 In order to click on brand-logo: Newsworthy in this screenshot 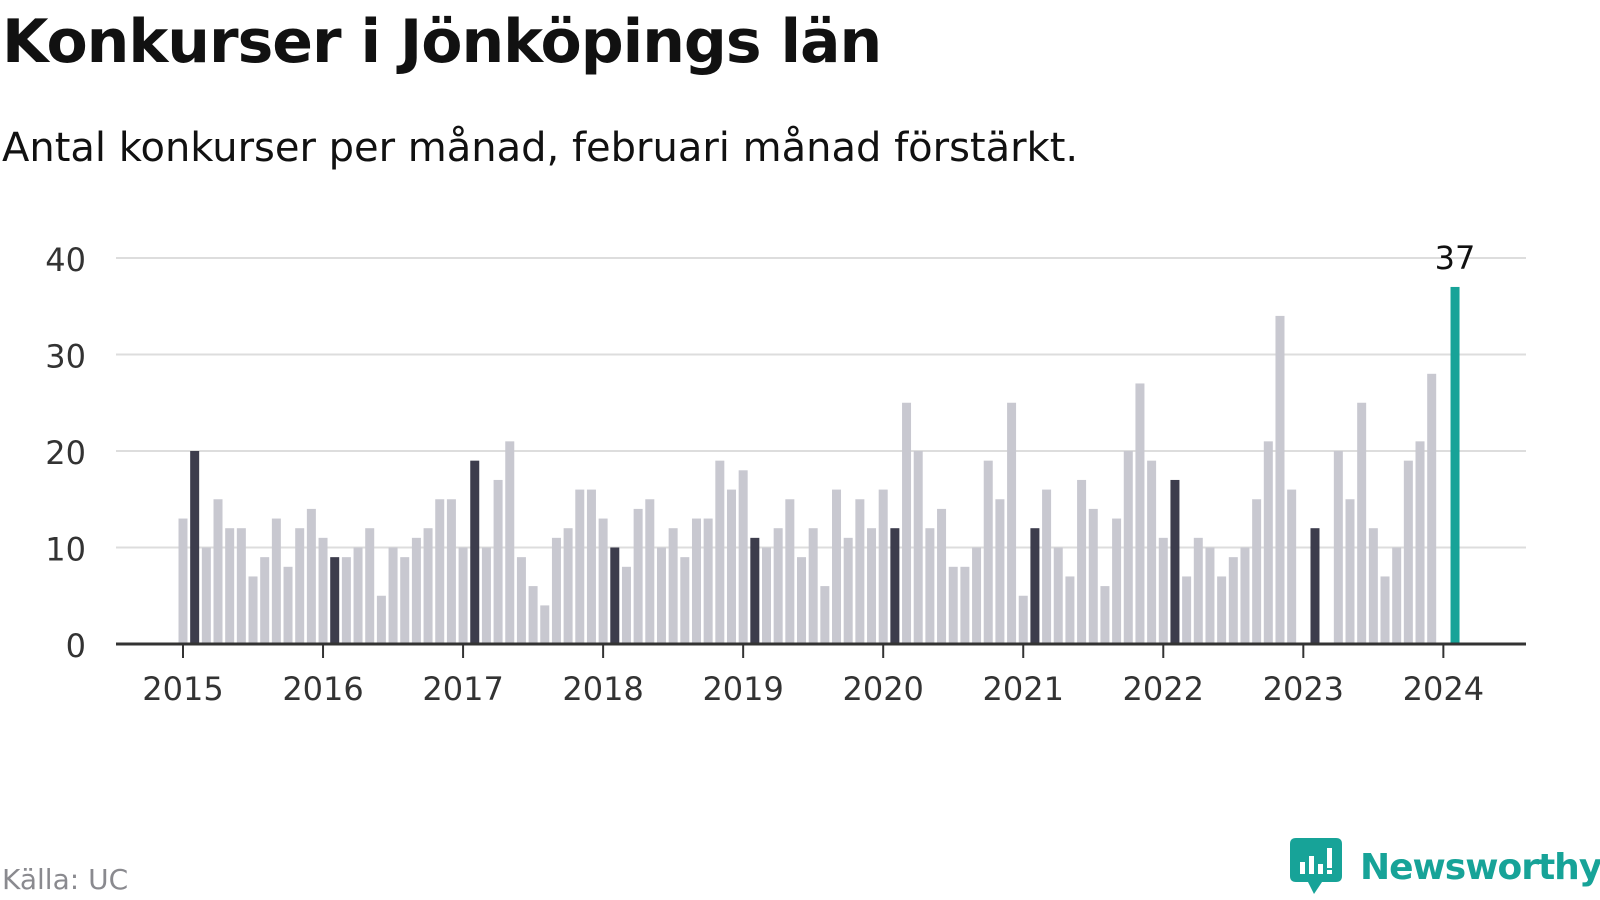, I will do `click(1445, 869)`.